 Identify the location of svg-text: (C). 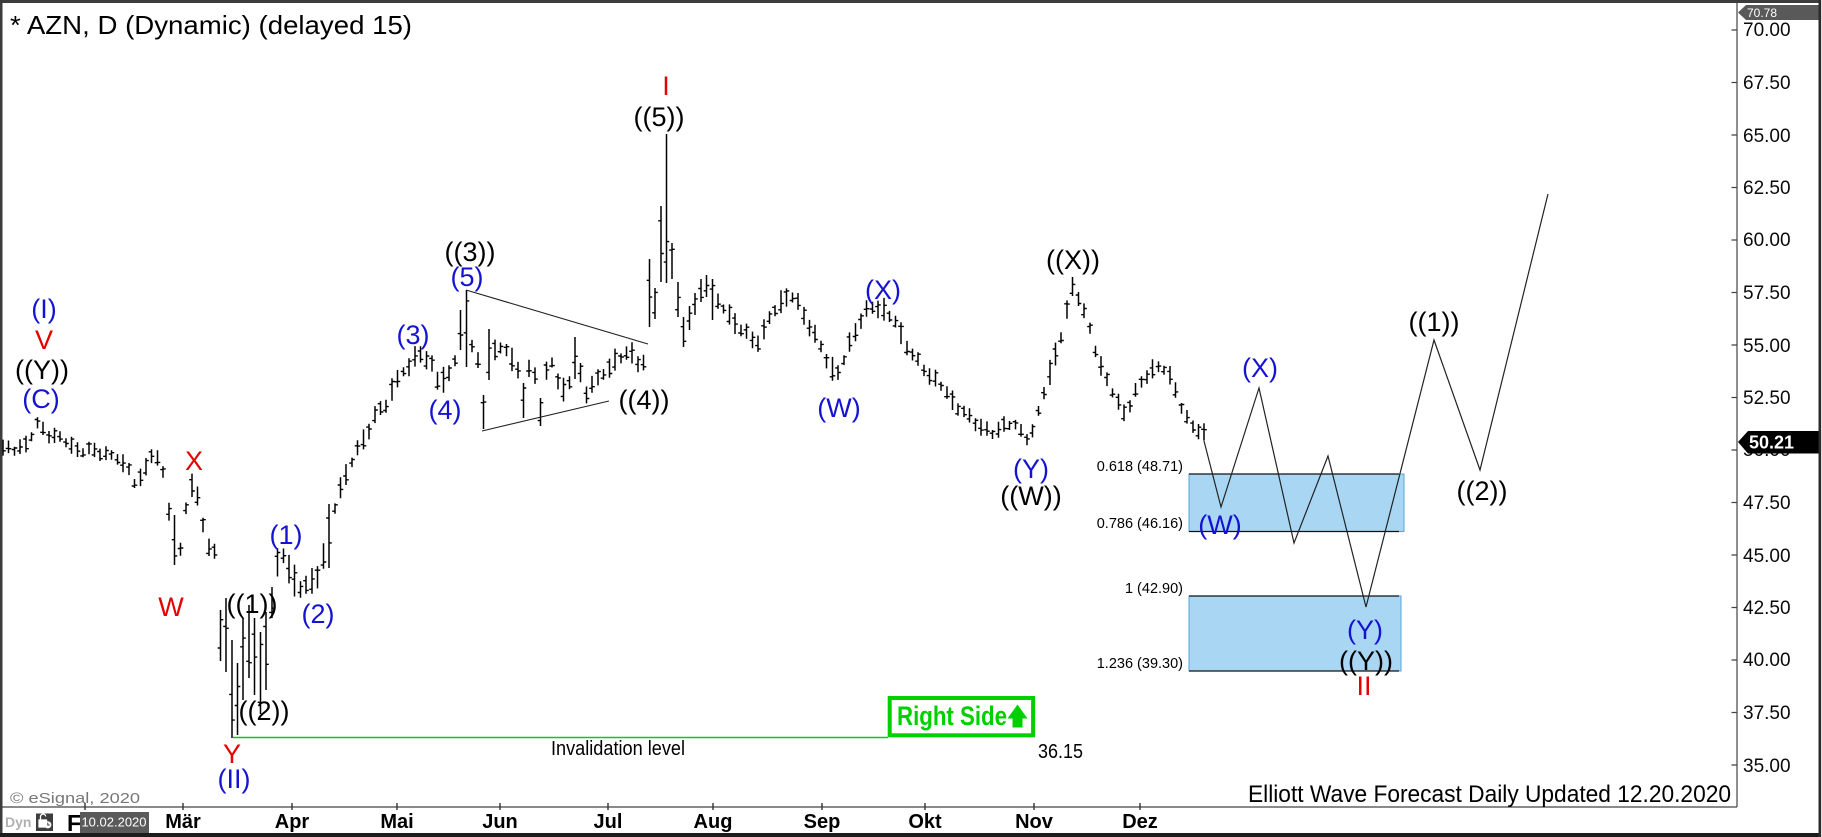
(40, 399).